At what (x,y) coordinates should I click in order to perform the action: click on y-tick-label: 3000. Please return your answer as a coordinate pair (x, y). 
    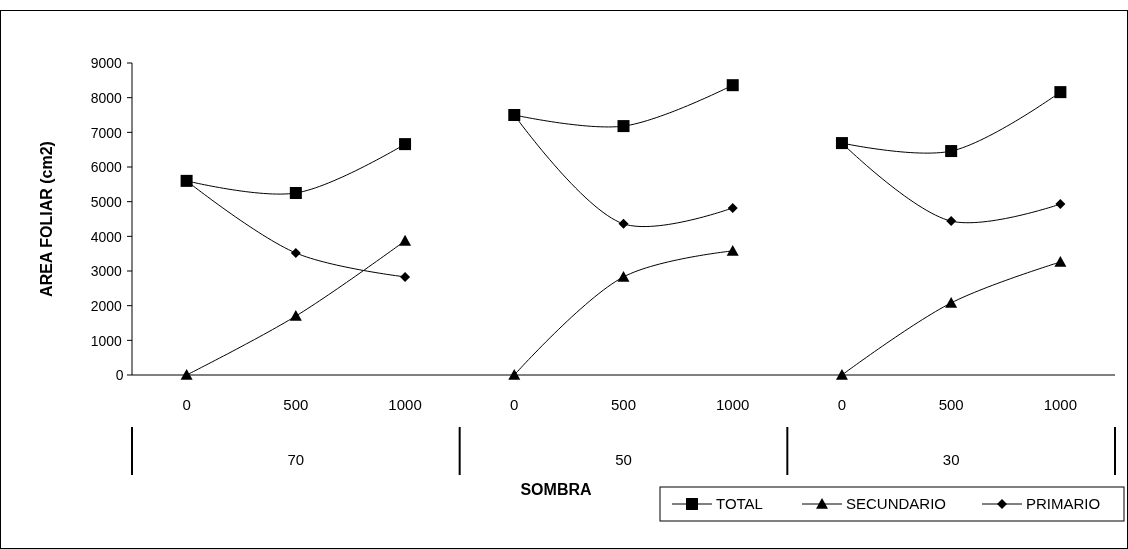
    Looking at the image, I should click on (106, 271).